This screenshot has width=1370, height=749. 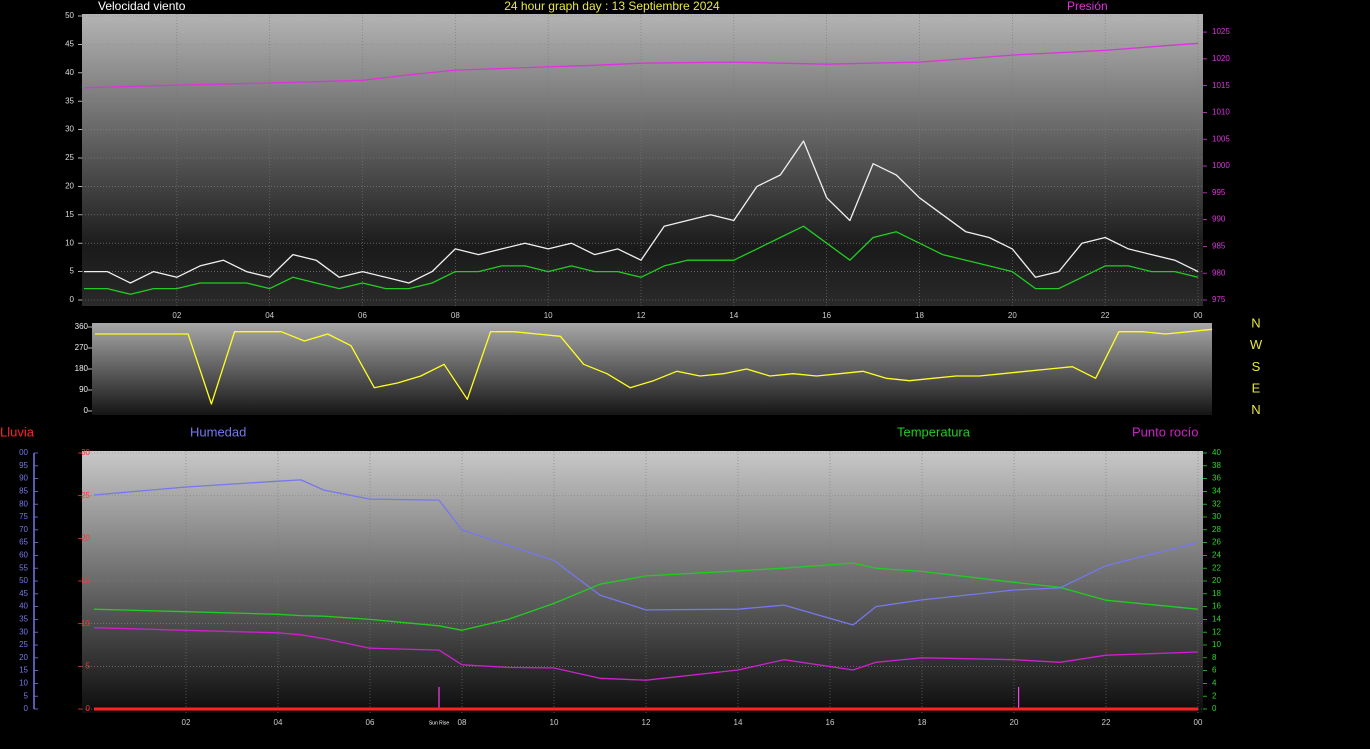 What do you see at coordinates (934, 431) in the screenshot?
I see `legend-label: Temperatura` at bounding box center [934, 431].